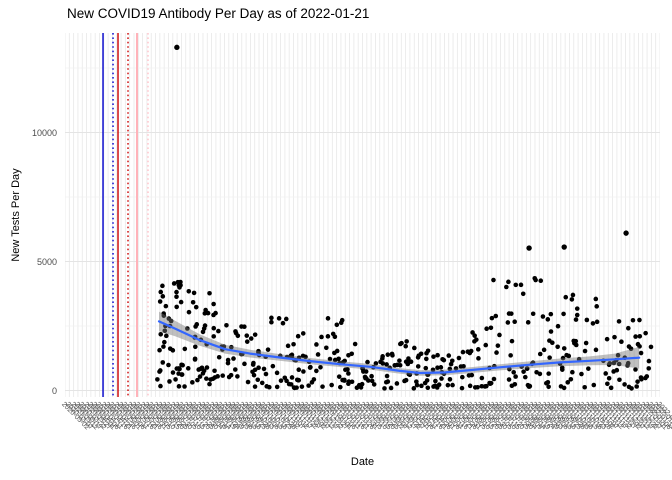 The image size is (672, 480). I want to click on y-tick-label: 0, so click(54, 390).